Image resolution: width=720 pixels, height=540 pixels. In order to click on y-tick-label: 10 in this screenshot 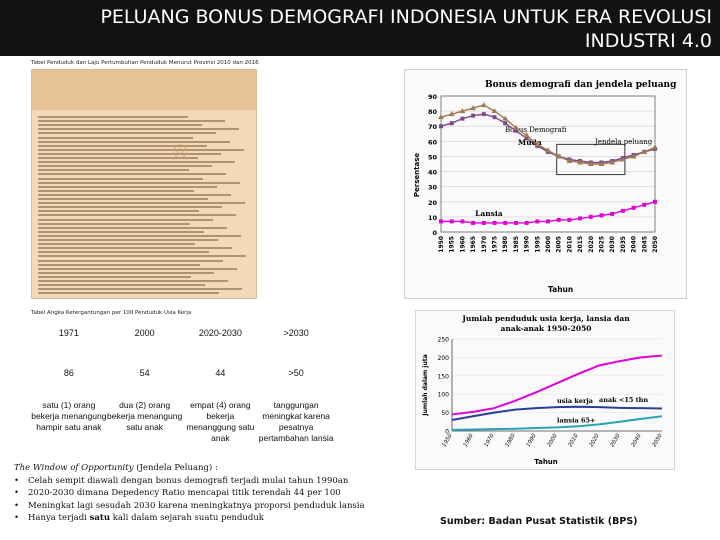, I will do `click(433, 218)`.